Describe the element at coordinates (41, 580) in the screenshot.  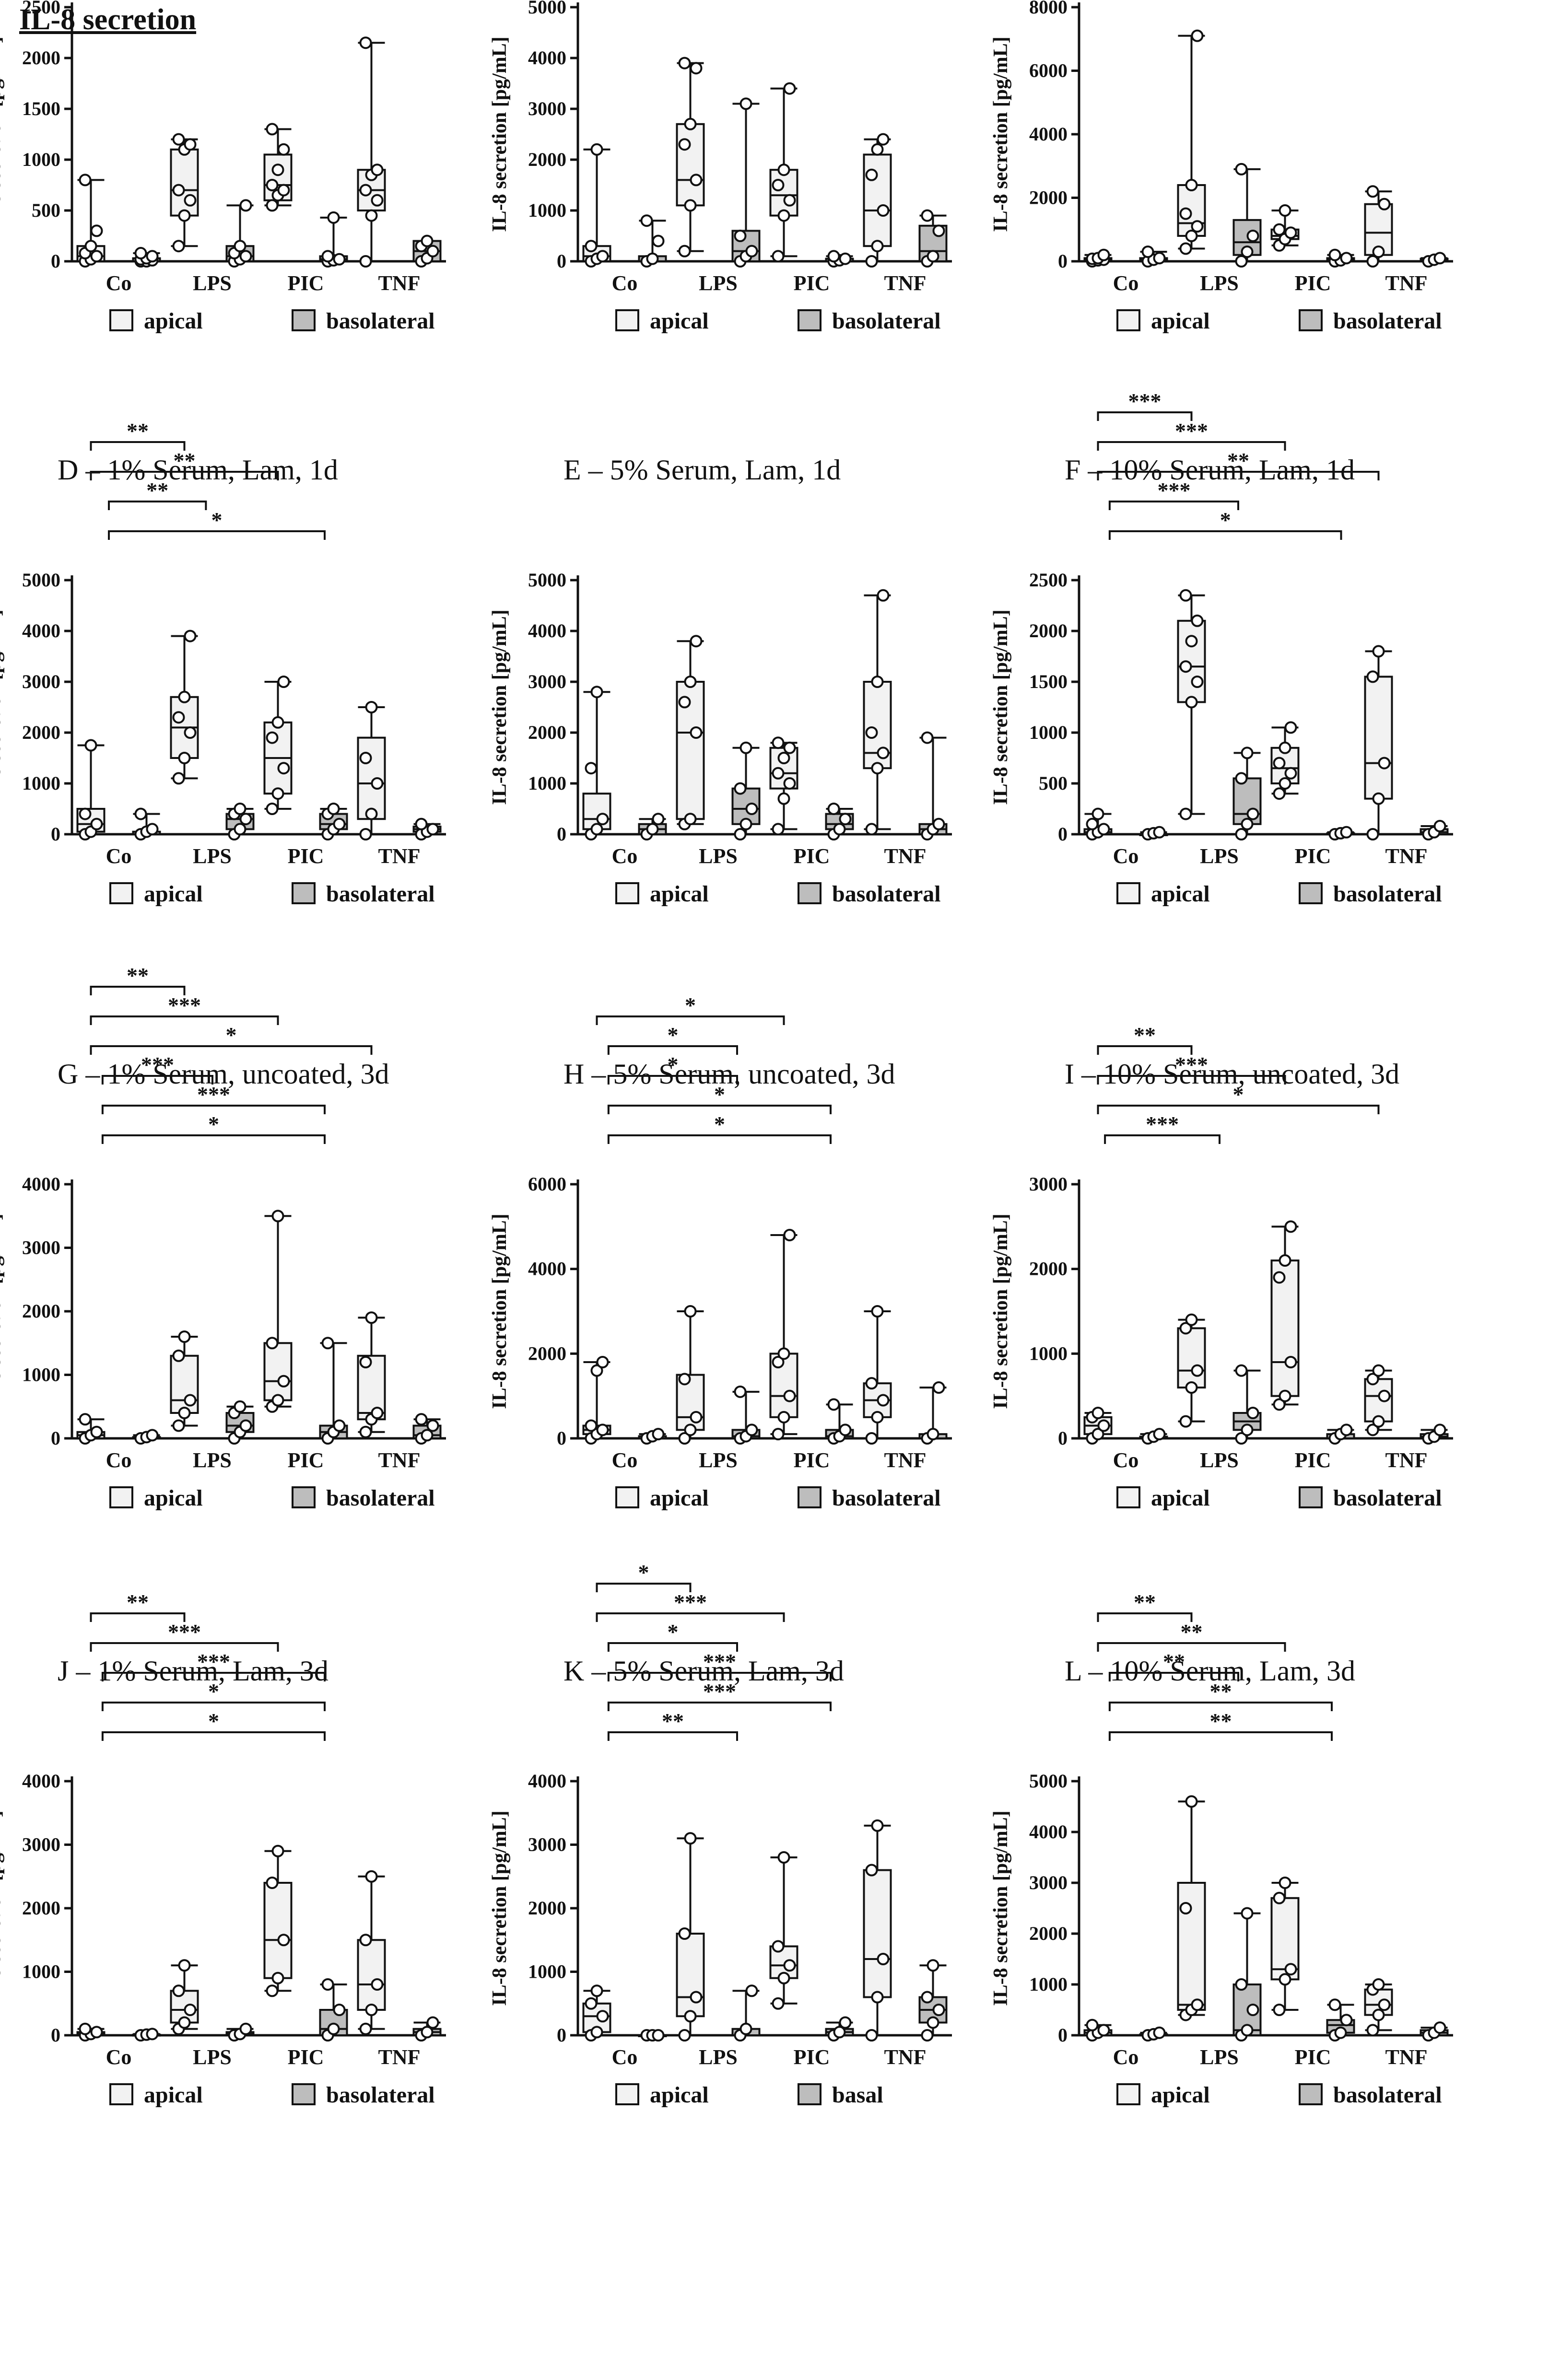
I see `y-tick-label: 5000` at that location.